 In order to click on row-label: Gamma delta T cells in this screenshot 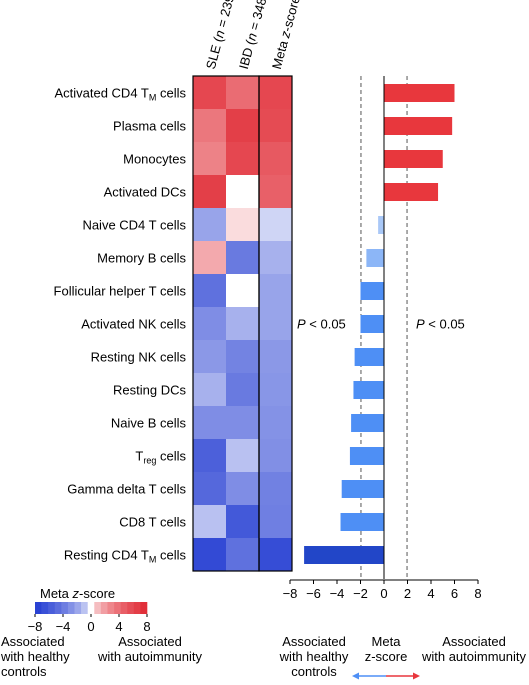, I will do `click(126, 489)`.